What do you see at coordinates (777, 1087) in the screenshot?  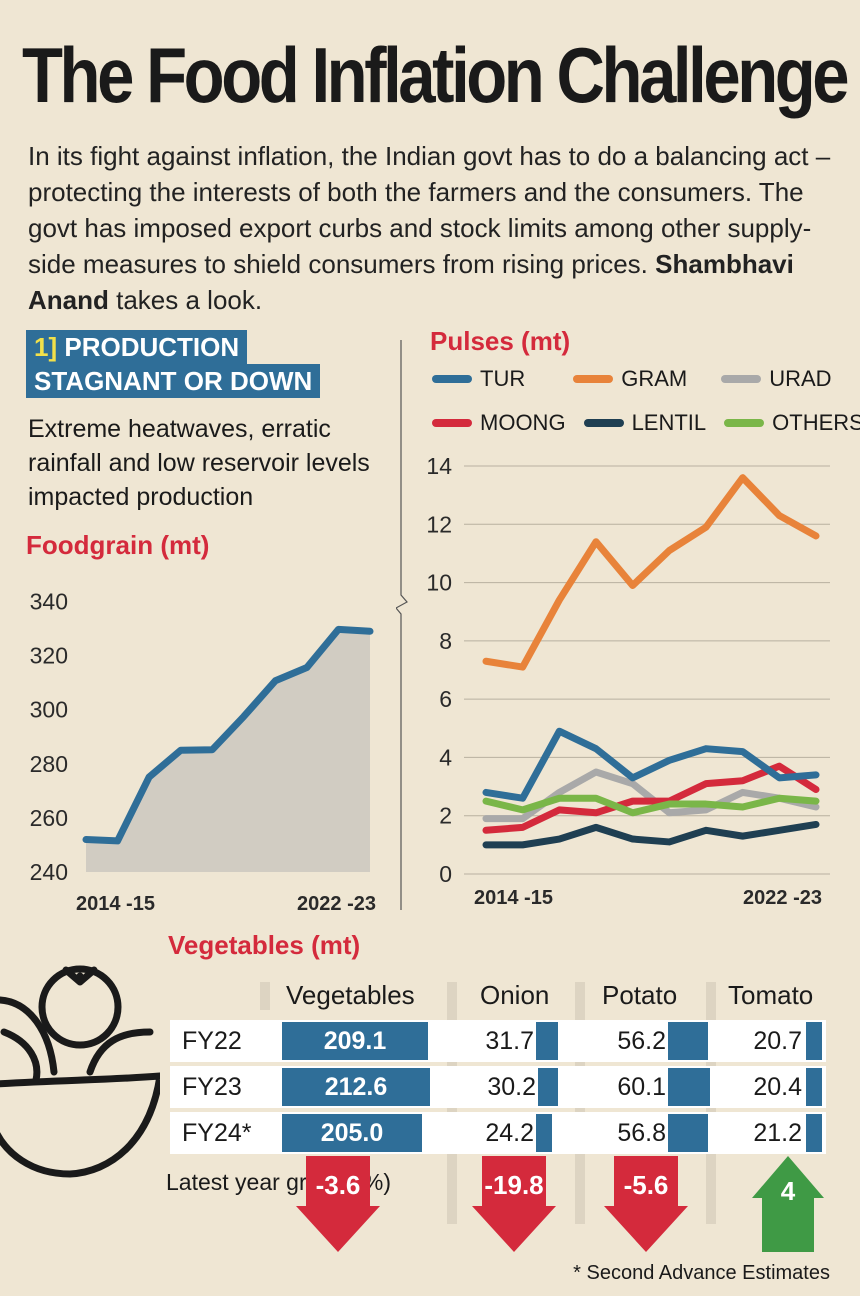 I see `tomato-value: 20.4` at bounding box center [777, 1087].